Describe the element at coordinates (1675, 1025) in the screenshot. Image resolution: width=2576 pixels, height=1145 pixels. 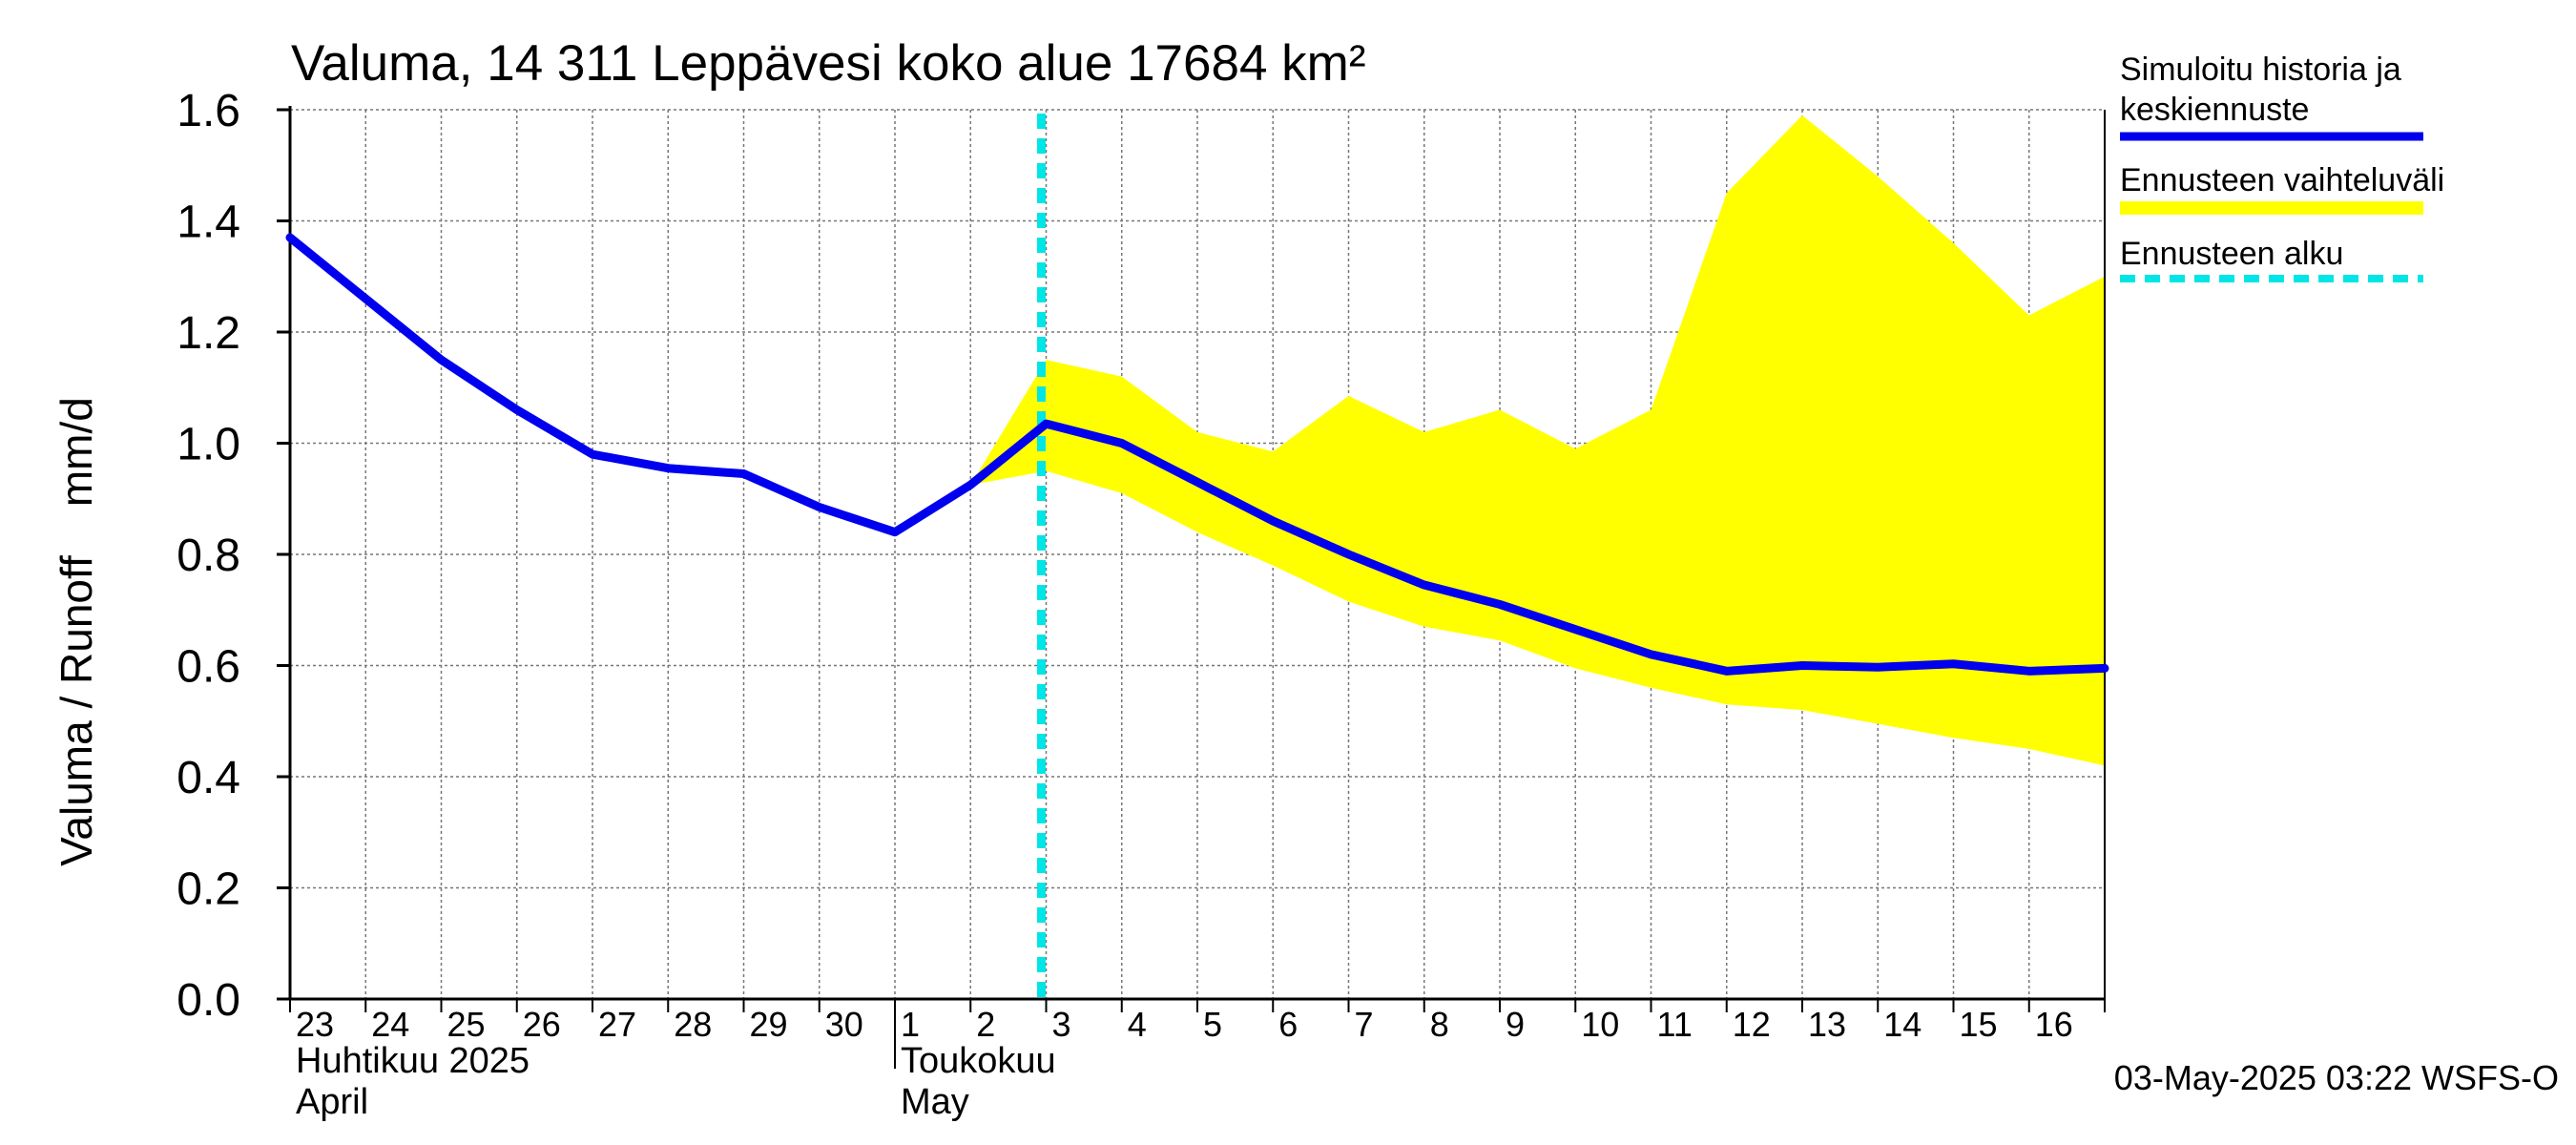
I see `x-tick-label: 11` at that location.